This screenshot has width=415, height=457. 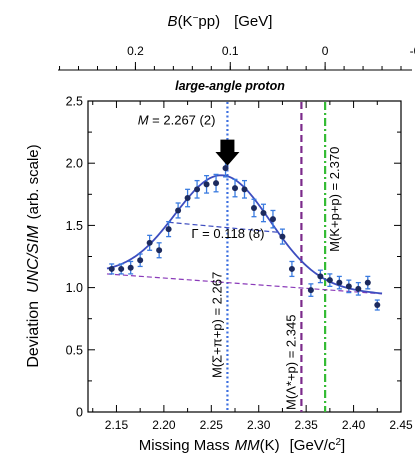 What do you see at coordinates (290, 362) in the screenshot?
I see `vertical-line-label-2: M(Λ*+p) = 2.345` at bounding box center [290, 362].